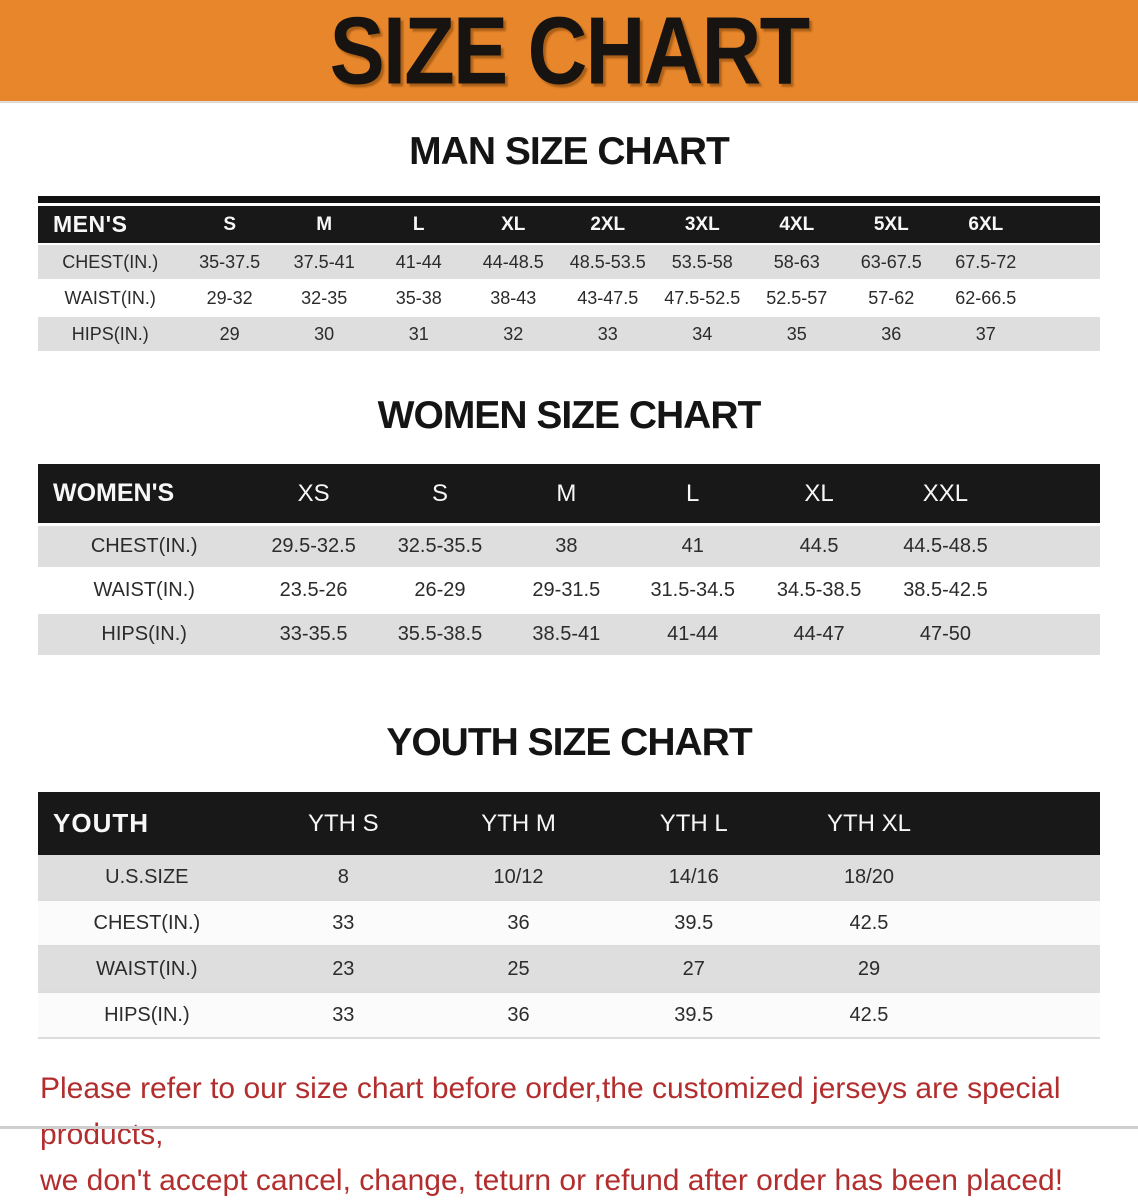 The width and height of the screenshot is (1138, 1204). What do you see at coordinates (144, 494) in the screenshot?
I see `women-group-label: WOMEN'S` at bounding box center [144, 494].